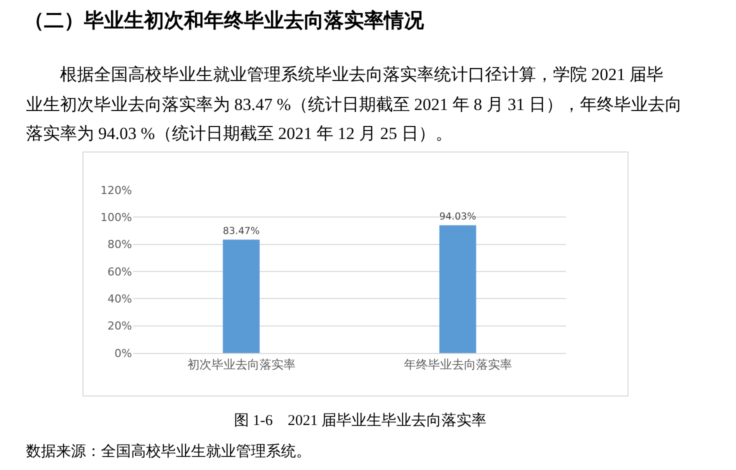 This screenshot has height=470, width=736. I want to click on x-tick-label: 初次毕业去向落实率, so click(241, 364).